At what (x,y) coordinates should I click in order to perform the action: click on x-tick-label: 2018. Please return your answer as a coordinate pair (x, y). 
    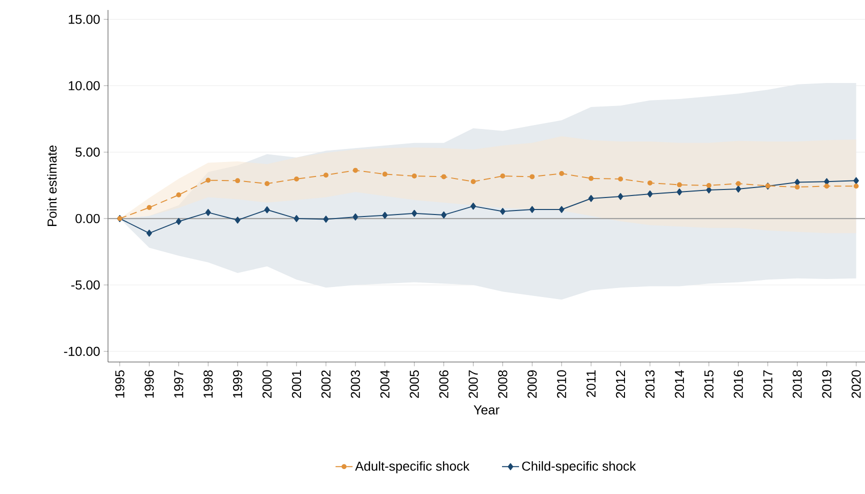
    Looking at the image, I should click on (797, 384).